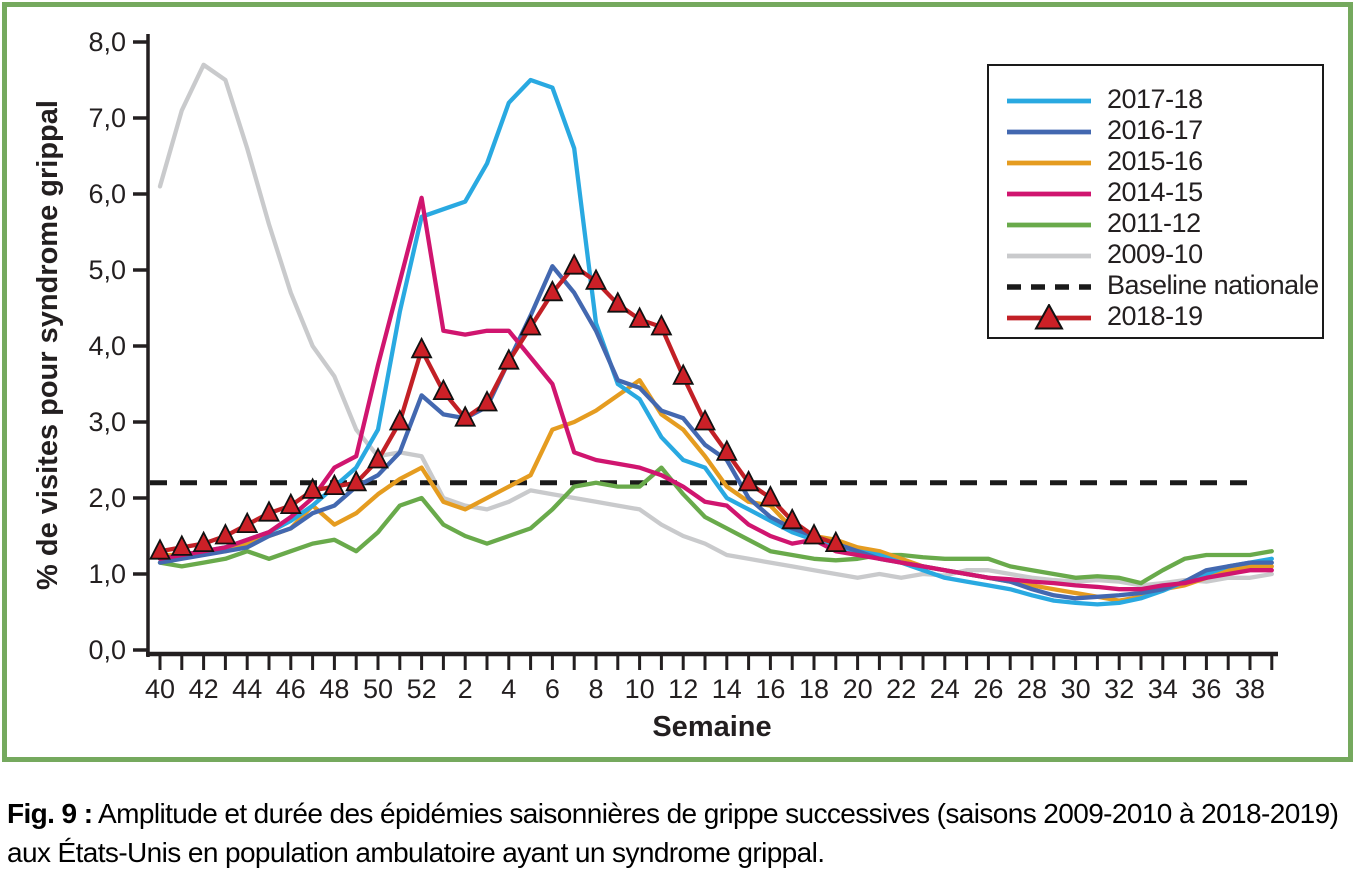 Image resolution: width=1359 pixels, height=872 pixels. What do you see at coordinates (291, 689) in the screenshot?
I see `x-tick-label: 46` at bounding box center [291, 689].